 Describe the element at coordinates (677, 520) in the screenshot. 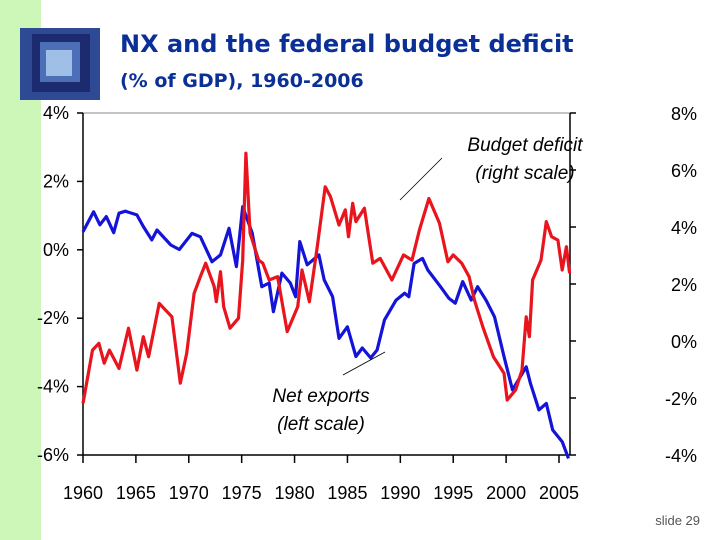

I see `slide-number: slide 29` at that location.